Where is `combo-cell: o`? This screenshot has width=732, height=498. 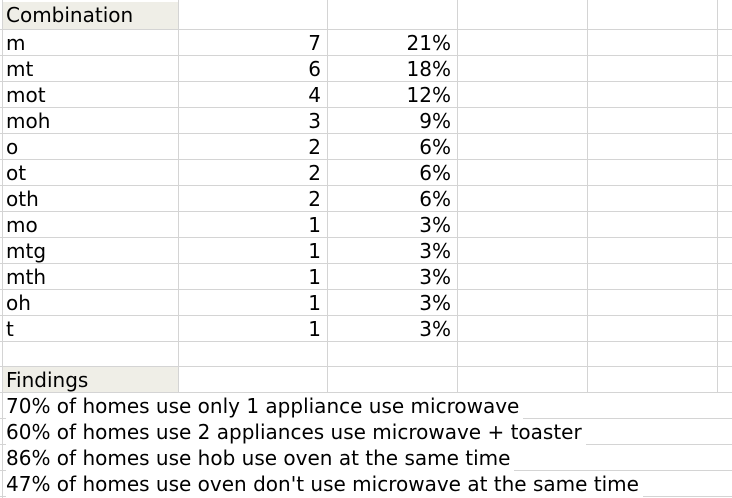
combo-cell: o is located at coordinates (12, 147).